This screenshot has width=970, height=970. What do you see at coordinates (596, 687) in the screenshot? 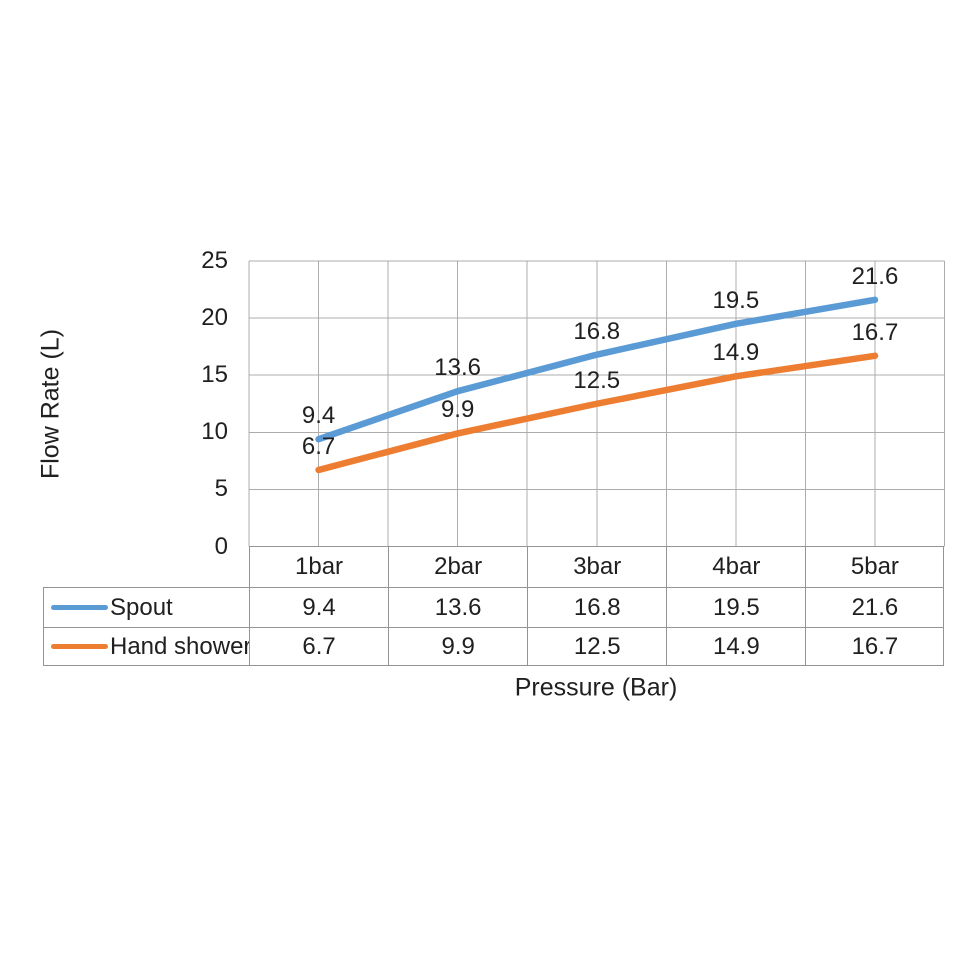
I see `x-axis-title: Pressure (Bar)` at bounding box center [596, 687].